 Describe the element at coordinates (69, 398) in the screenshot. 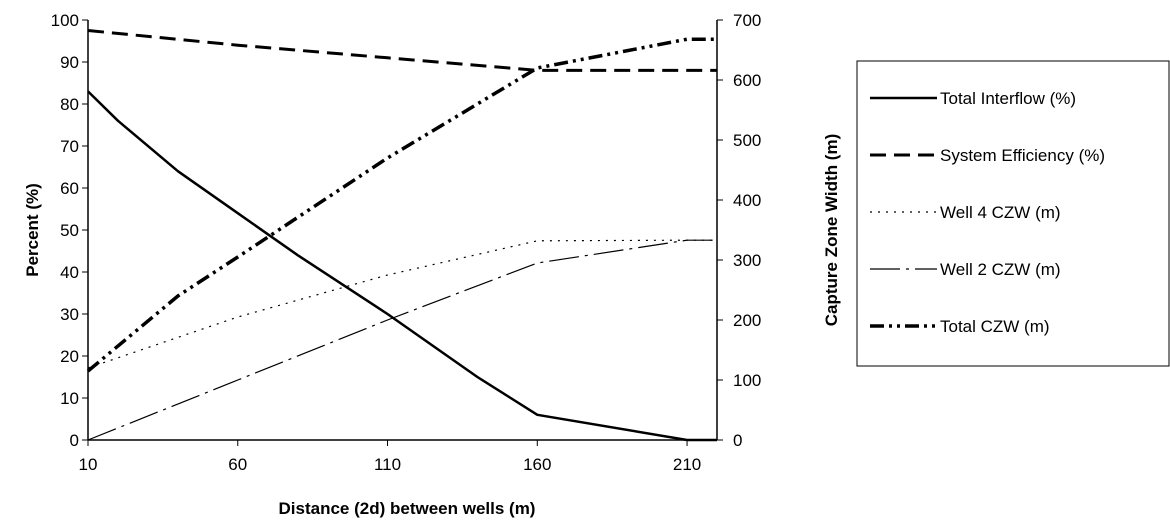

I see `y-tick-label: 10` at that location.